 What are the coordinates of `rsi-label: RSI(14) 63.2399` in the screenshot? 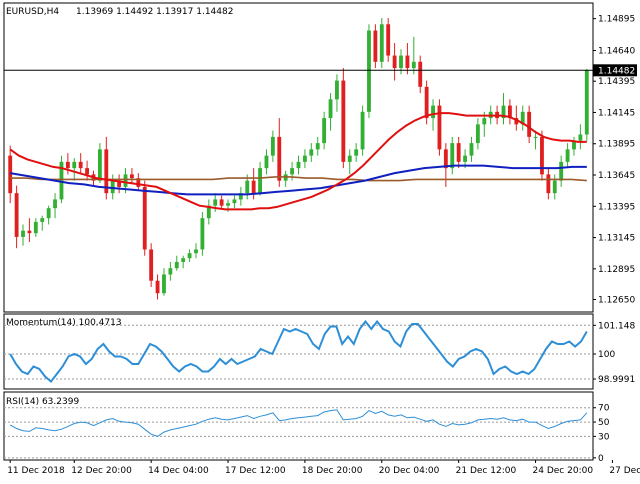 It's located at (42, 402).